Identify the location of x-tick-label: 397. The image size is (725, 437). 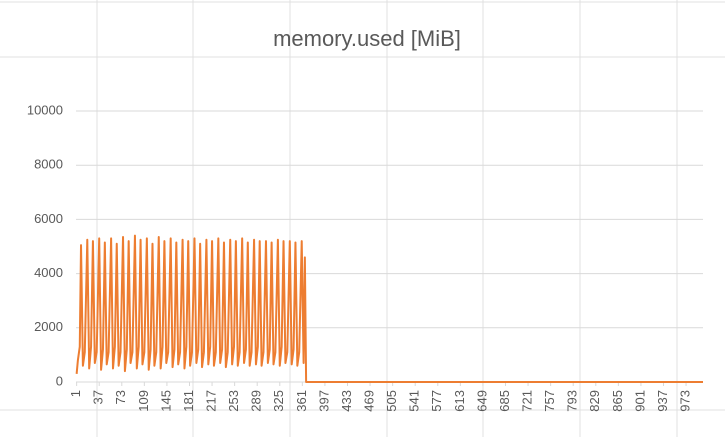
(323, 401).